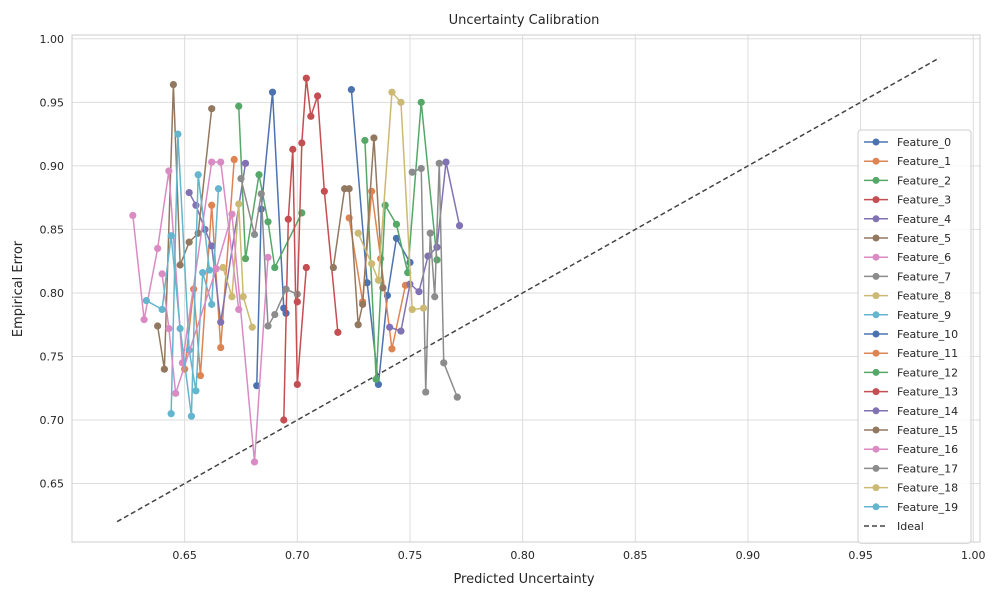 This screenshot has width=1000, height=600. What do you see at coordinates (924, 296) in the screenshot?
I see `legend-label: Feature_8` at bounding box center [924, 296].